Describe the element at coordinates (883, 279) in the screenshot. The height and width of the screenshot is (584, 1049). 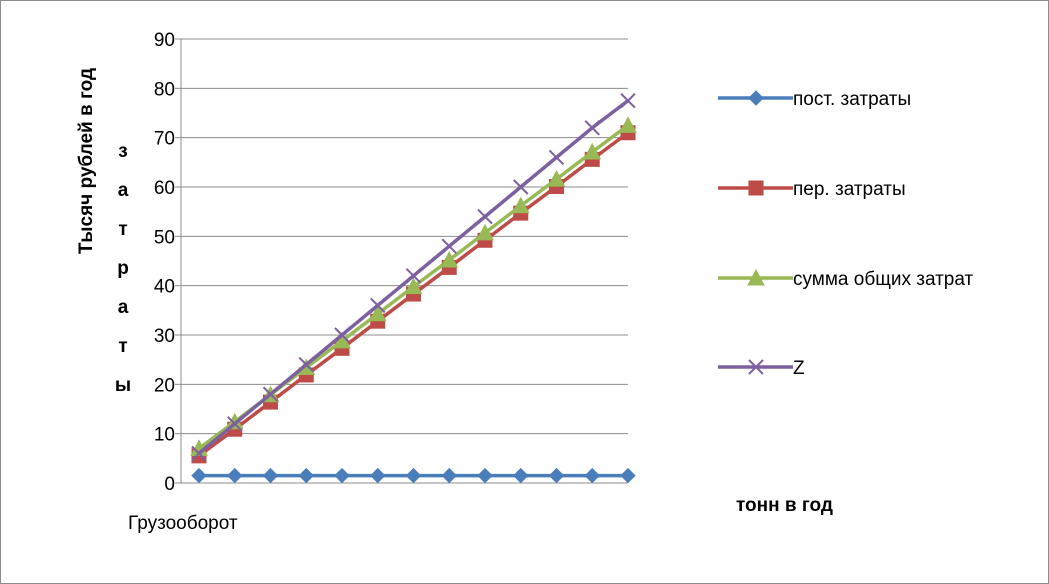
I see `legend-label: сумма общих затрат` at that location.